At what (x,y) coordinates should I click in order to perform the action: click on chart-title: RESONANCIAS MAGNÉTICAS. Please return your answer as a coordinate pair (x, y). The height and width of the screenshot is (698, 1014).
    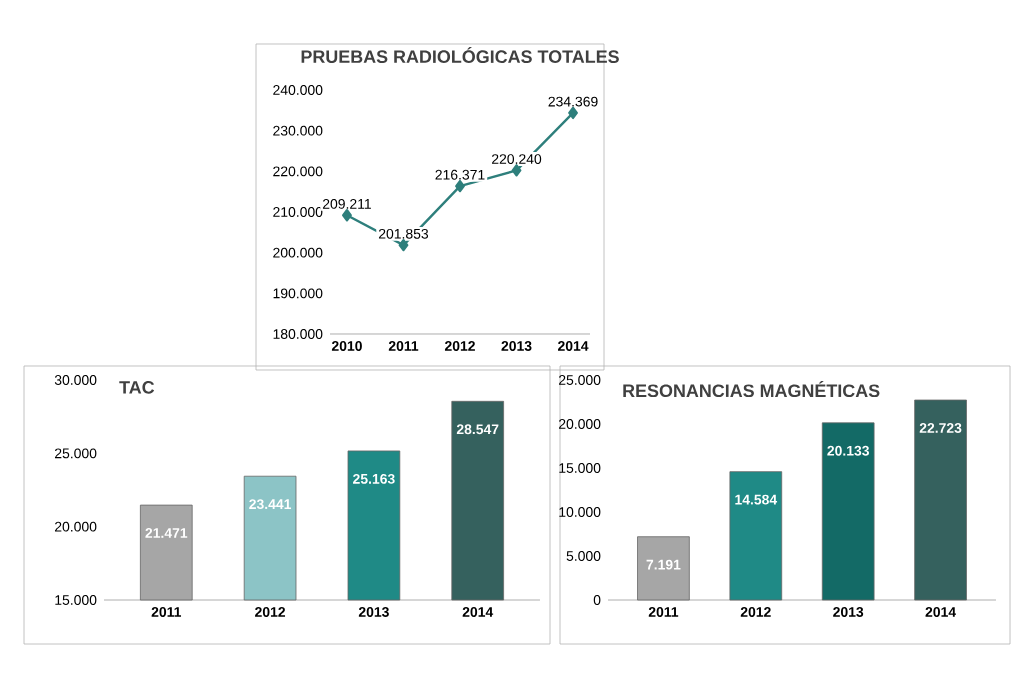
    Looking at the image, I should click on (751, 389).